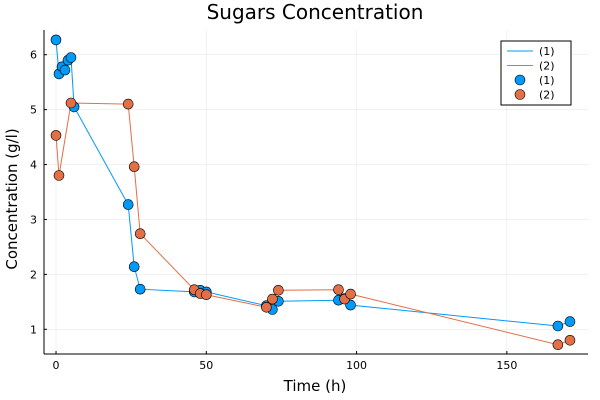 The height and width of the screenshot is (400, 600). I want to click on y-tick-label: 2, so click(33, 274).